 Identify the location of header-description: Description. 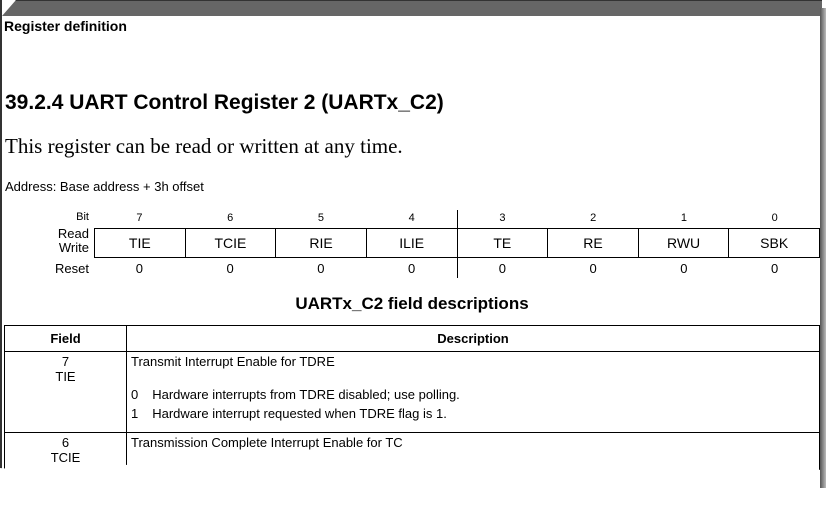
(473, 338).